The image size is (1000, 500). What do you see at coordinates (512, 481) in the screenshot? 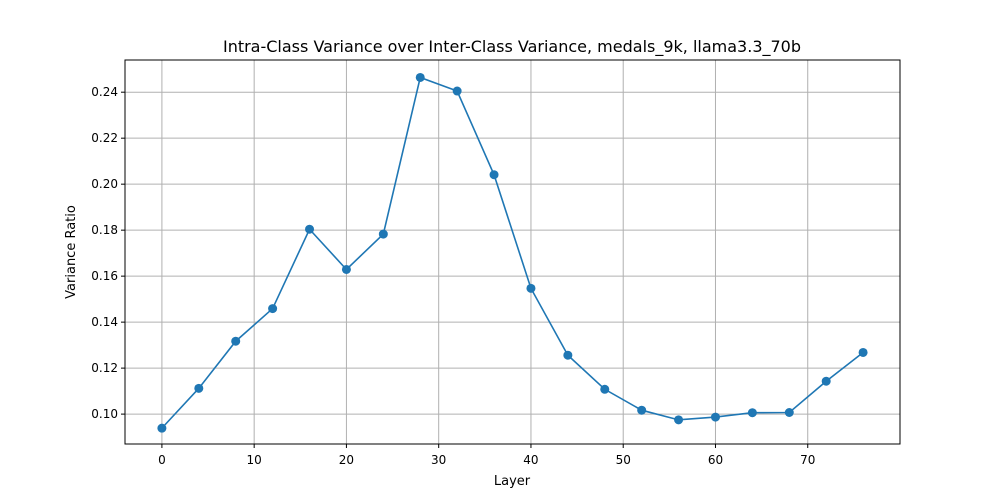
I see `x-axis-label: Layer` at bounding box center [512, 481].